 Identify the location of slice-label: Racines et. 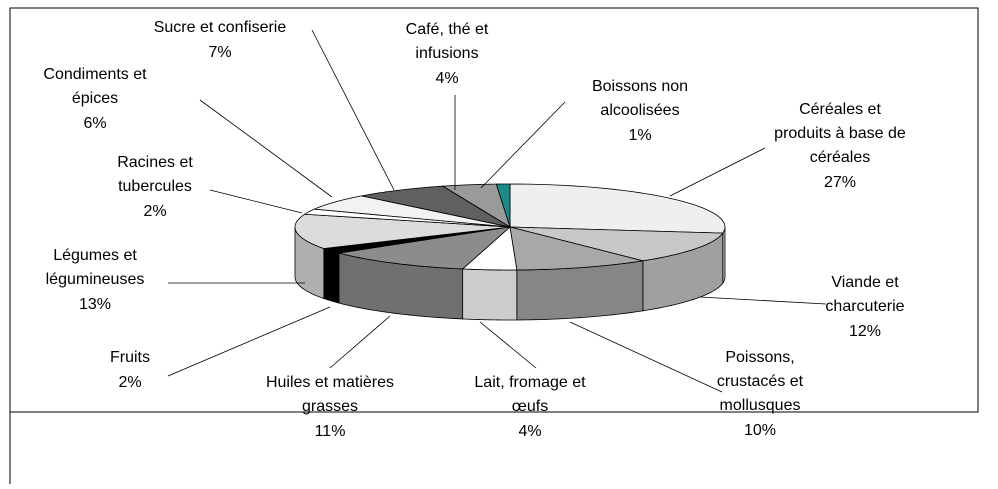
(155, 162).